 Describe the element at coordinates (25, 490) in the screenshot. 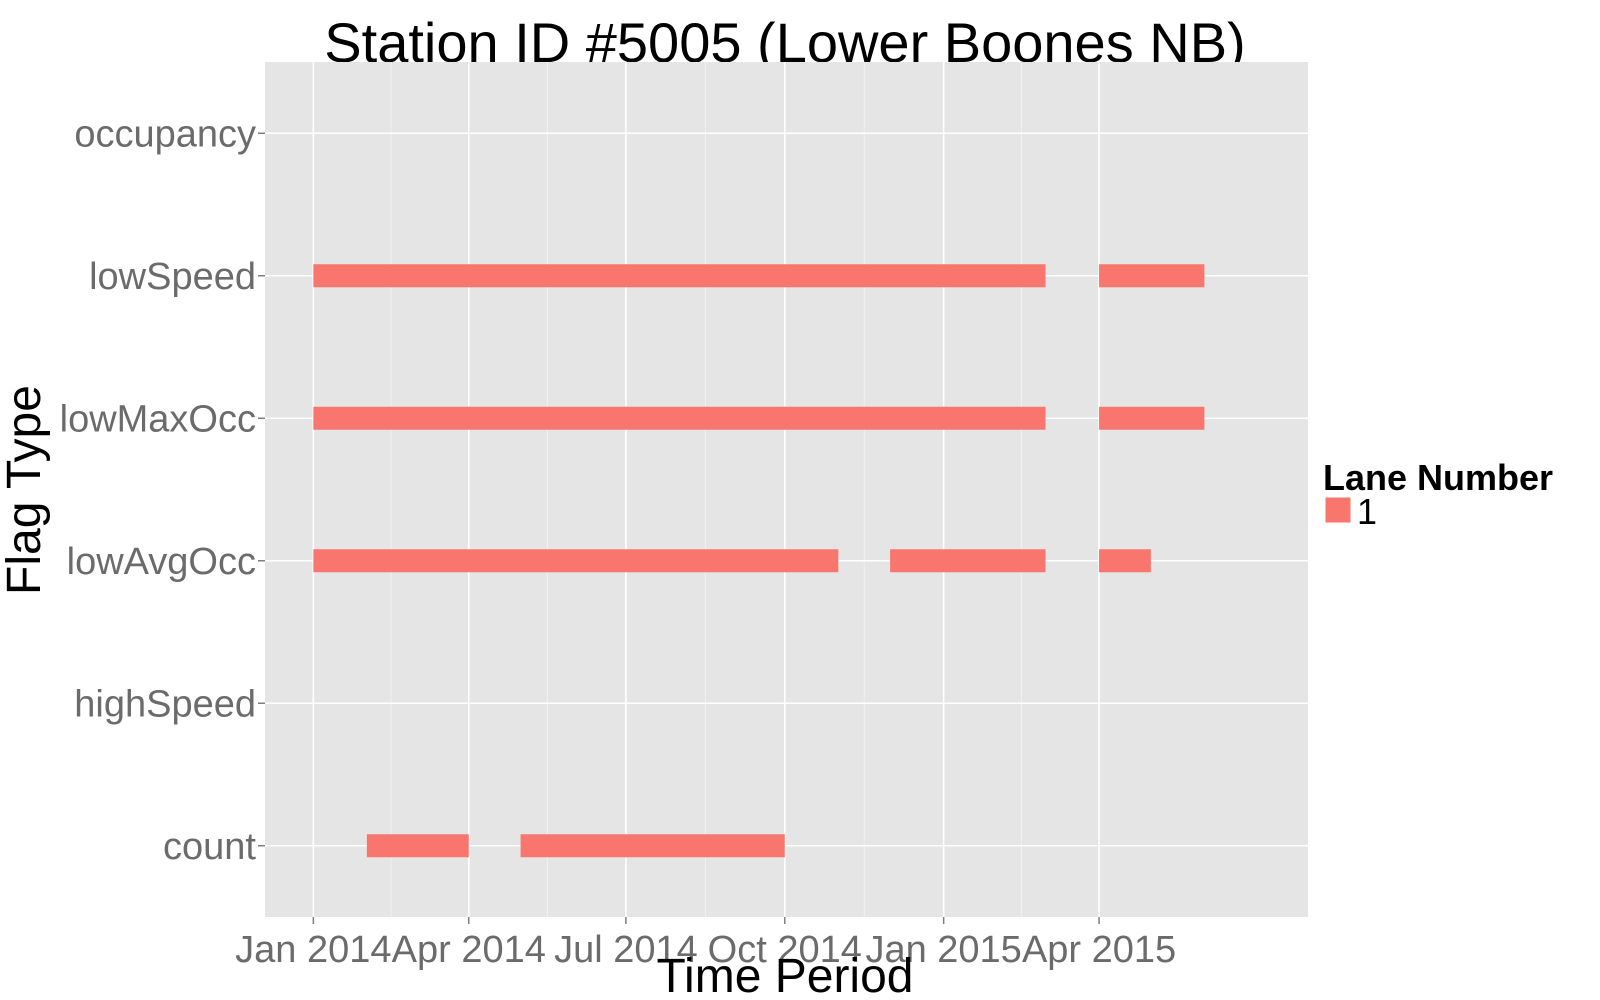

I see `y-axis-title: Flag Type` at that location.